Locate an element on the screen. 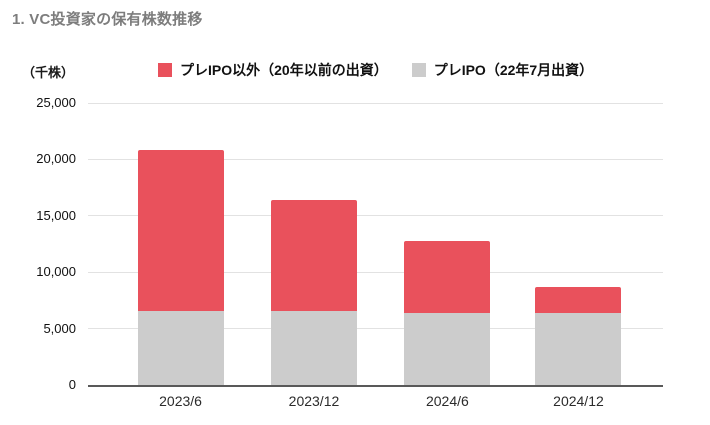 The image size is (710, 425). y-axis: 0 5,000 10,000 15,000 20,000 25,000 is located at coordinates (38, 243).